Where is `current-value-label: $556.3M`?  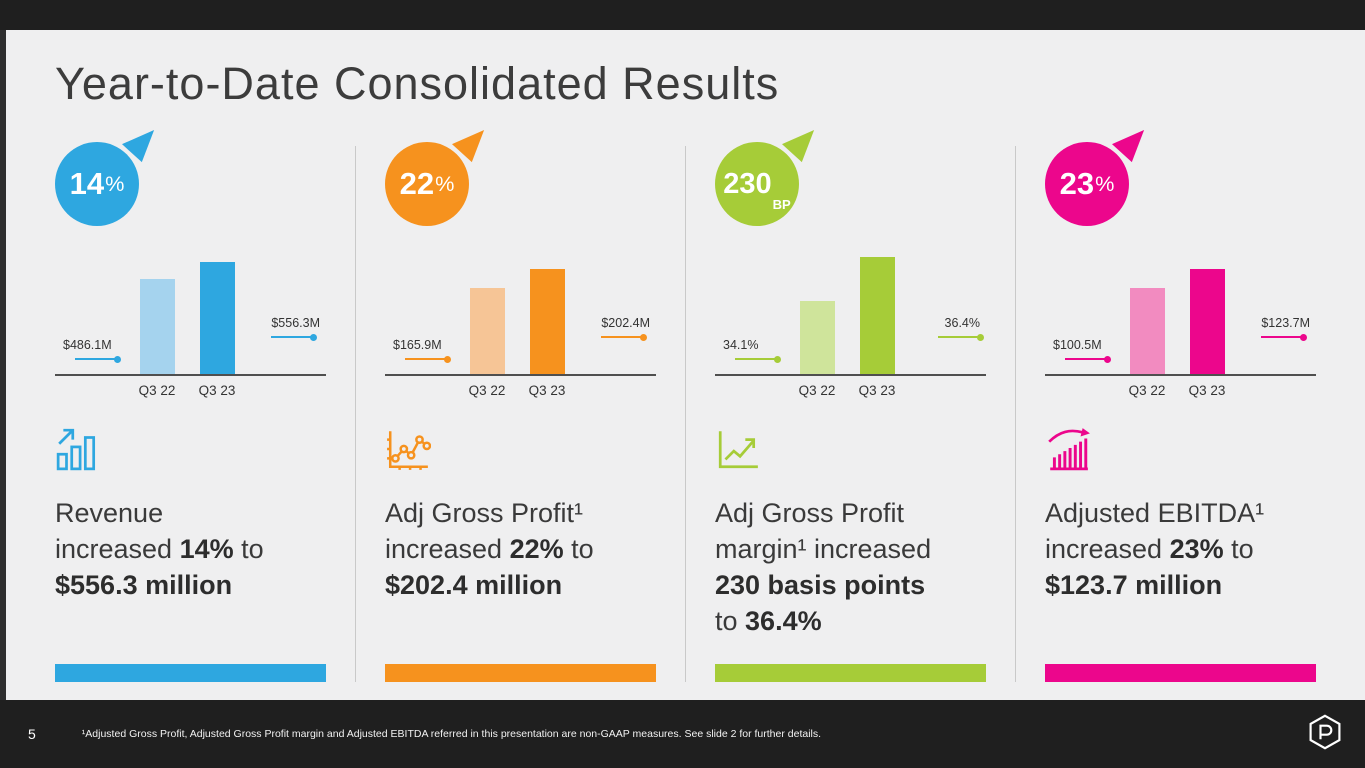 current-value-label: $556.3M is located at coordinates (295, 323).